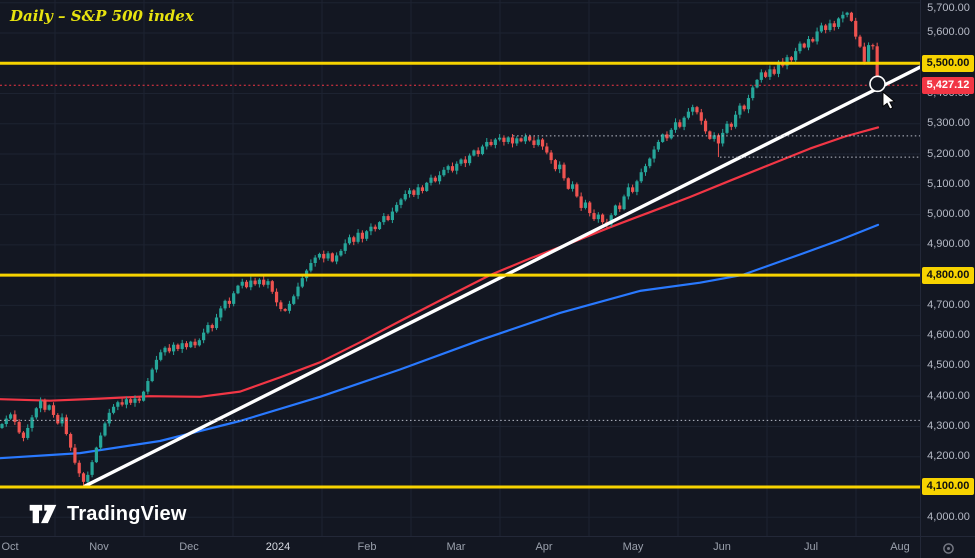 This screenshot has height=558, width=975. Describe the element at coordinates (456, 547) in the screenshot. I see `time-tick-Mar: Mar` at that location.